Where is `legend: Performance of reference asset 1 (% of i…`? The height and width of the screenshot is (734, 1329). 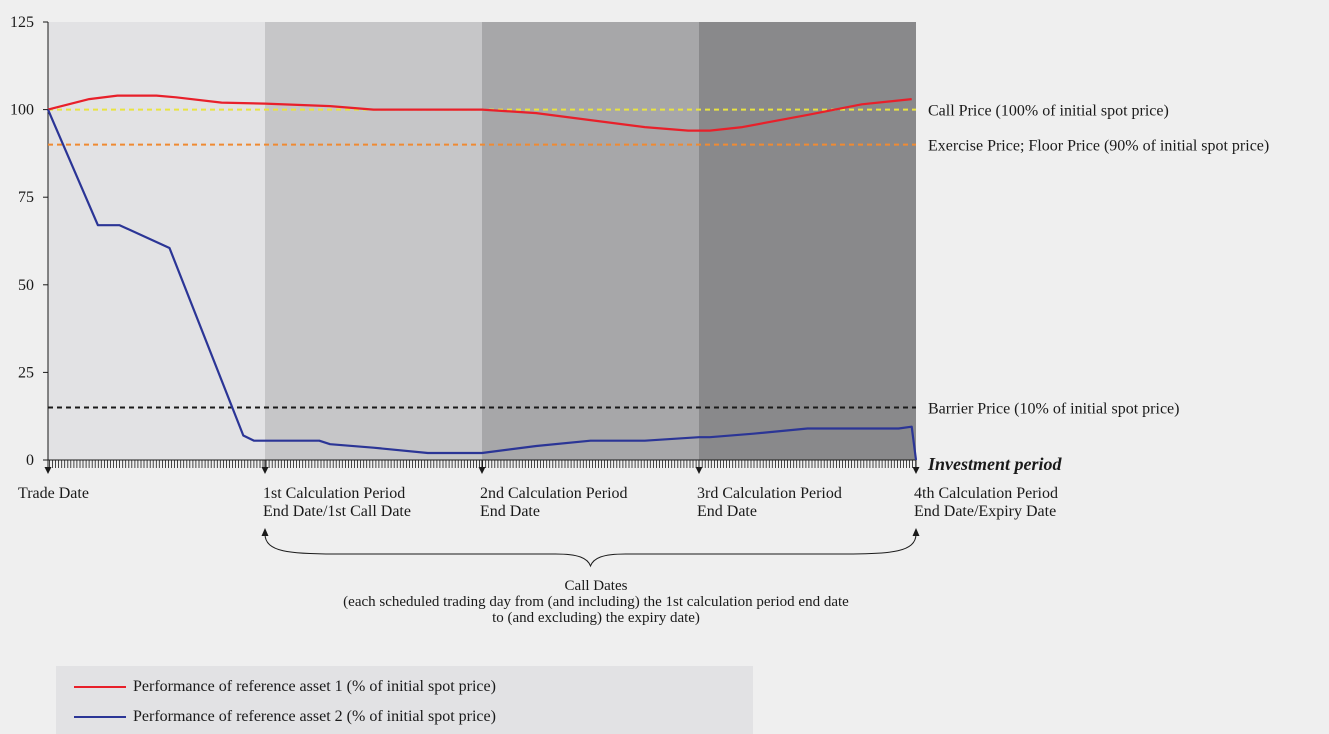
legend: Performance of reference asset 1 (% of i… is located at coordinates (404, 700).